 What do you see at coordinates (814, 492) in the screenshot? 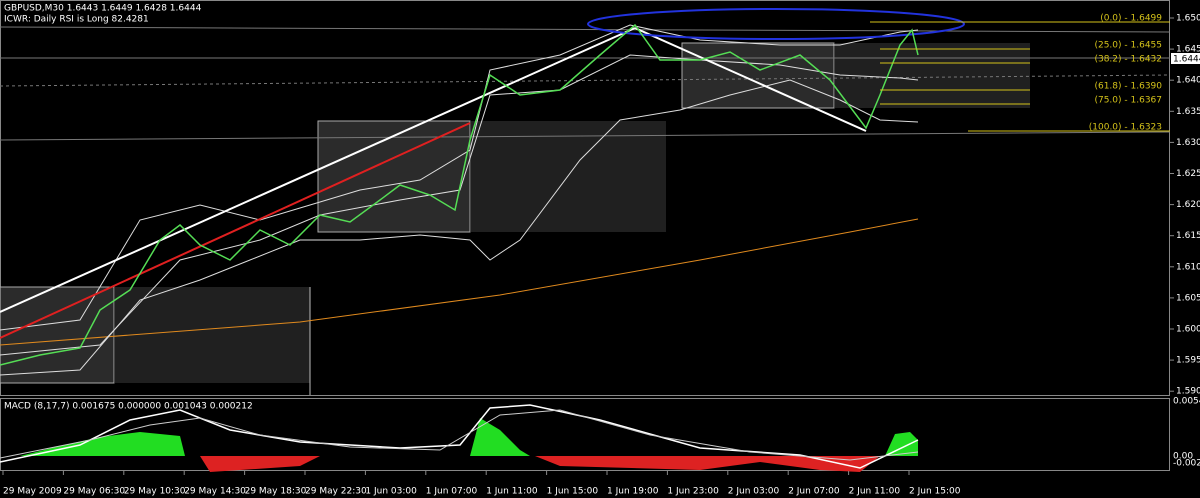
I see `time-tick-label: 2 Jun 07:00` at bounding box center [814, 492].